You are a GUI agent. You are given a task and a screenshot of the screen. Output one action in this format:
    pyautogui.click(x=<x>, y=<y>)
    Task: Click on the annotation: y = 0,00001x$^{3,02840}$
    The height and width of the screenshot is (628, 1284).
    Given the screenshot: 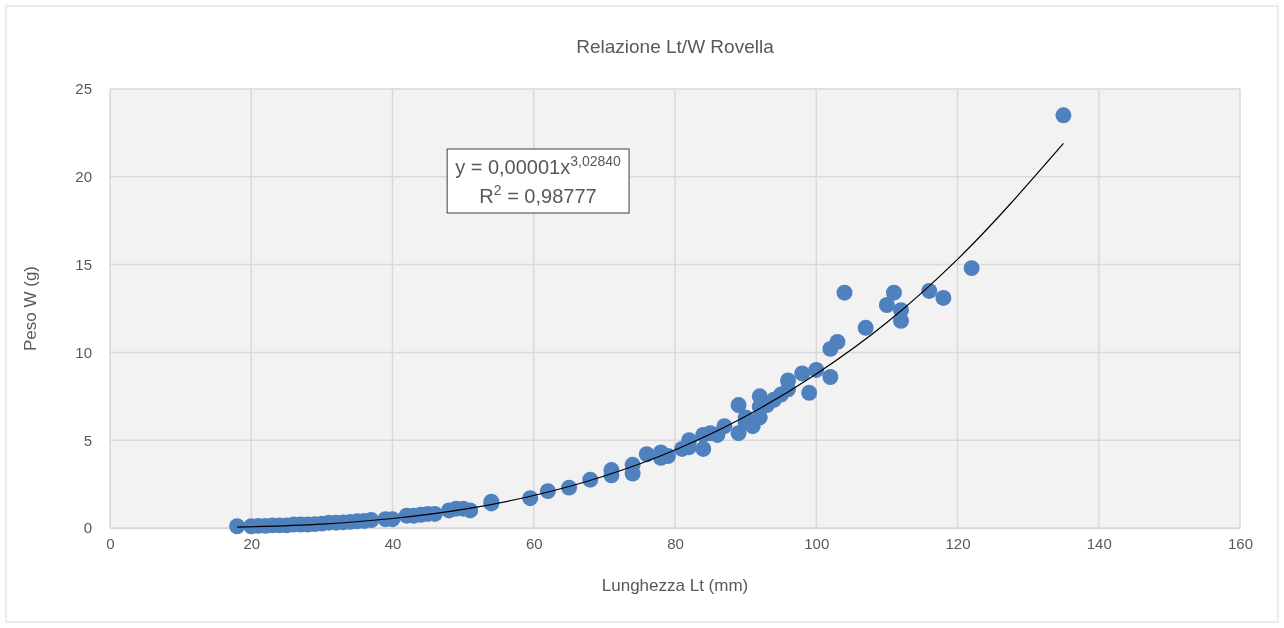 What is the action you would take?
    pyautogui.click(x=538, y=165)
    